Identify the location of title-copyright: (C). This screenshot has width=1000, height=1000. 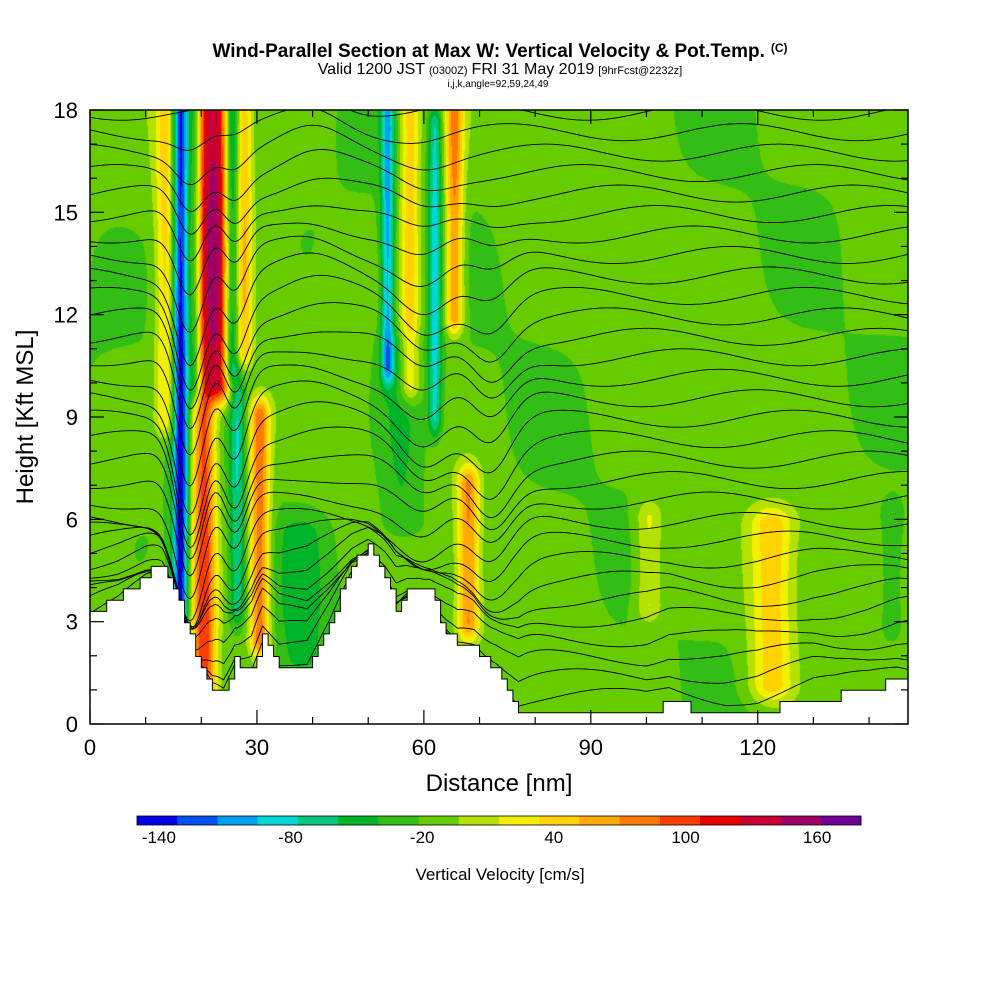
(779, 48).